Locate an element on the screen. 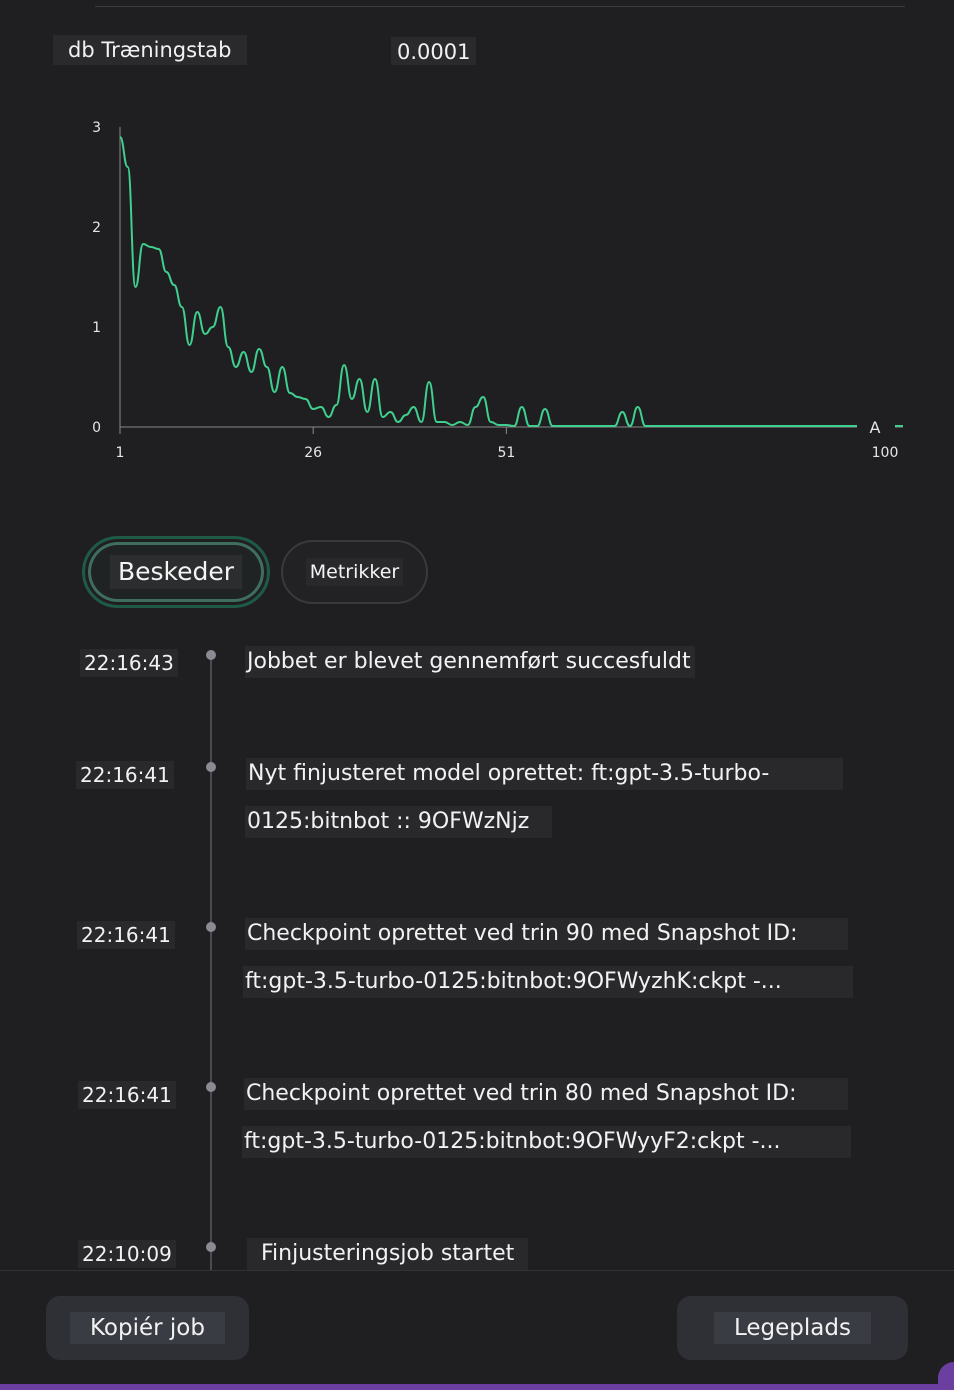  event-time: 22:10:09 is located at coordinates (127, 1254).